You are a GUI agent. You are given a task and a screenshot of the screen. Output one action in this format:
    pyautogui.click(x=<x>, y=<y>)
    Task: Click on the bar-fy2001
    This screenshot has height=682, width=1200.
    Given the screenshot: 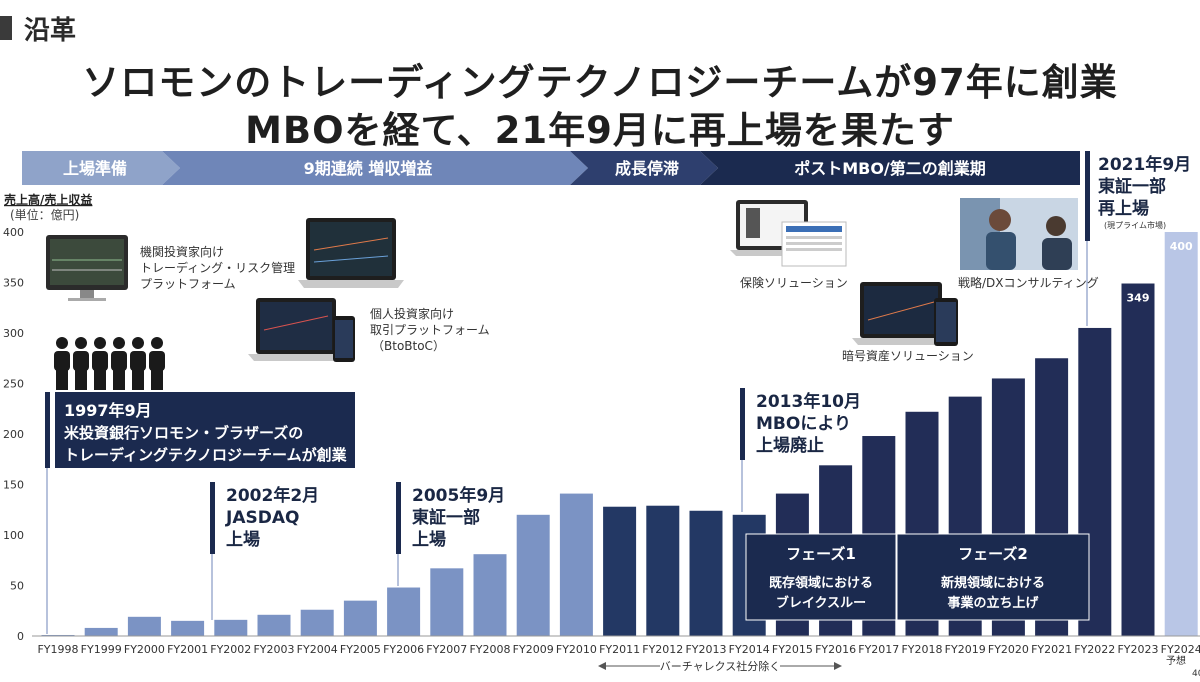 What is the action you would take?
    pyautogui.click(x=188, y=628)
    